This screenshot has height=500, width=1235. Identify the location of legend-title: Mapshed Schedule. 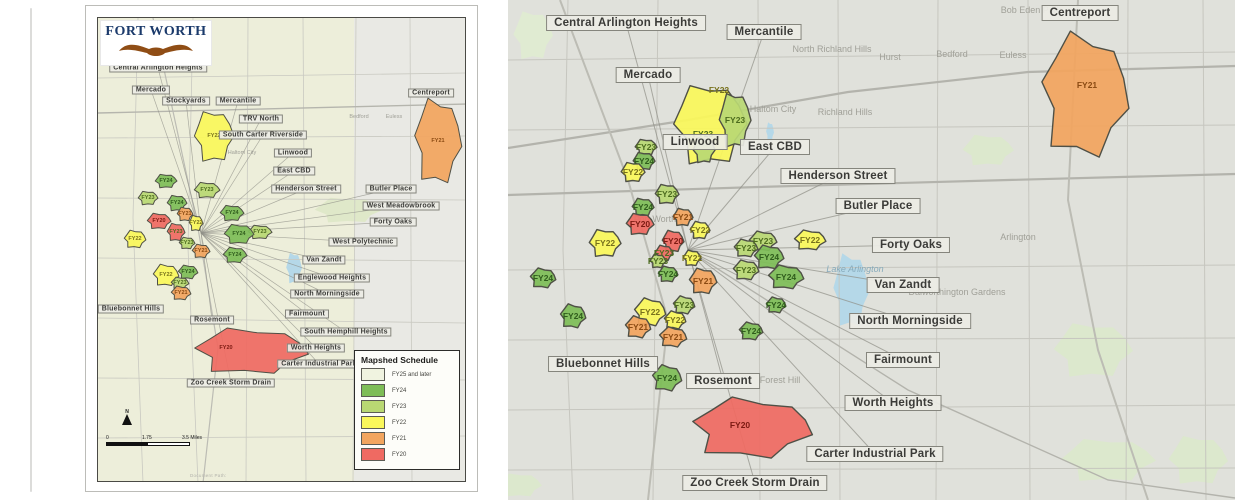
(399, 360).